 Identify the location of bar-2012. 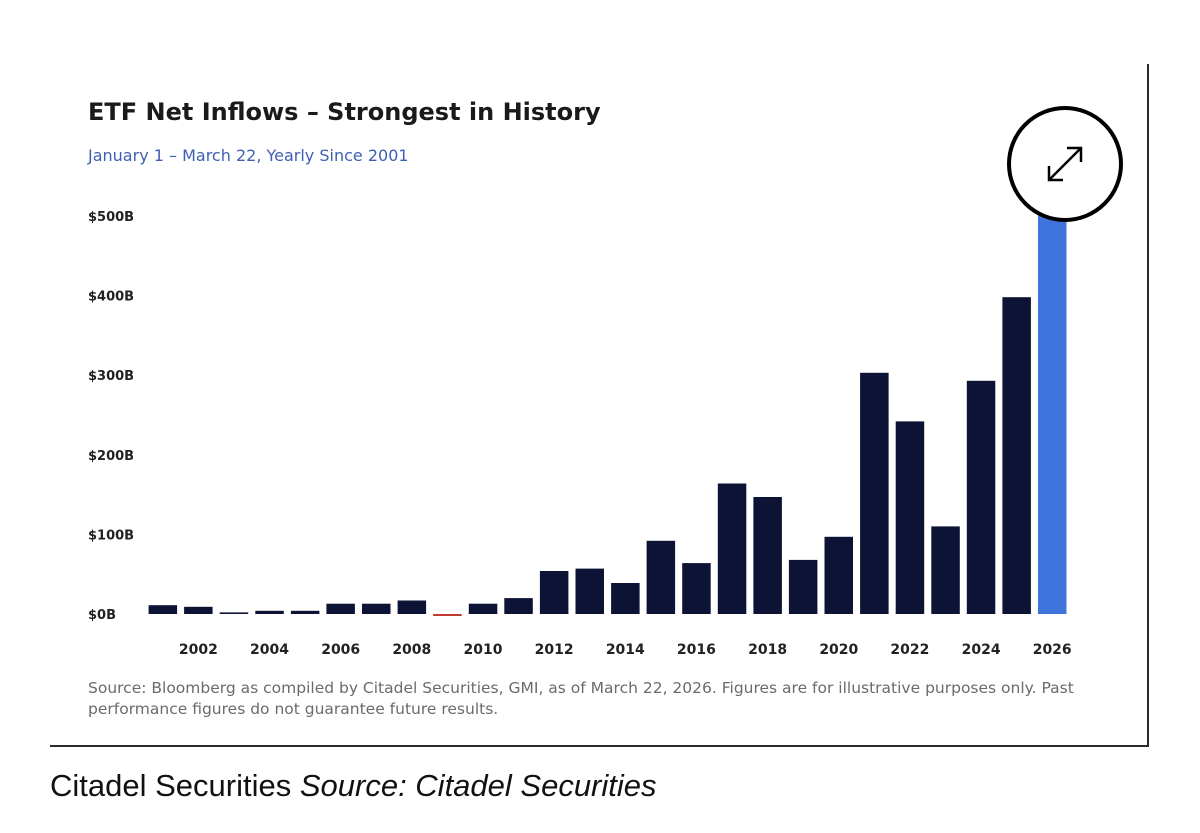
(554, 592).